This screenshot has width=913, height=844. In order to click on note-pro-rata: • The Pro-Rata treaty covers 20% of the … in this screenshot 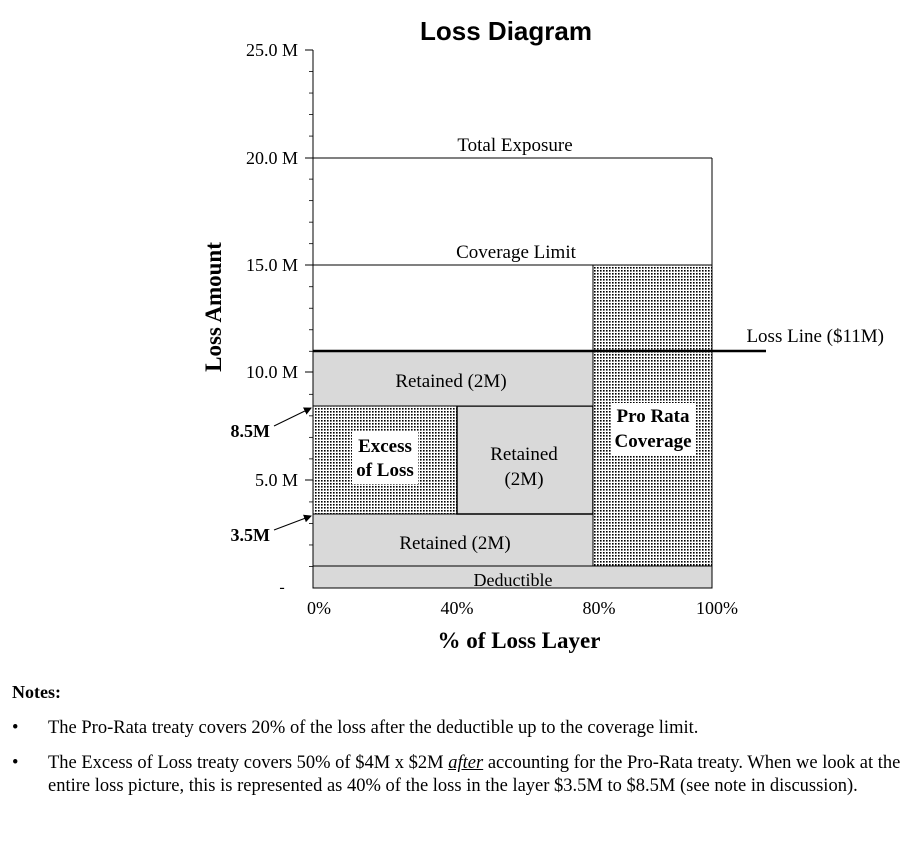, I will do `click(460, 728)`.